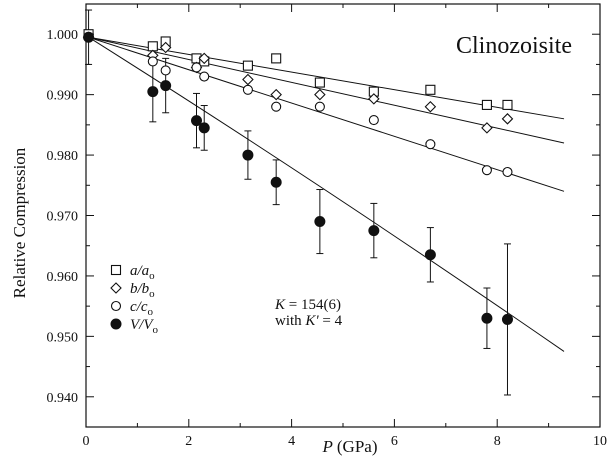 The image size is (614, 458). Describe the element at coordinates (63, 156) in the screenshot. I see `y-tick-label: 0.980` at that location.